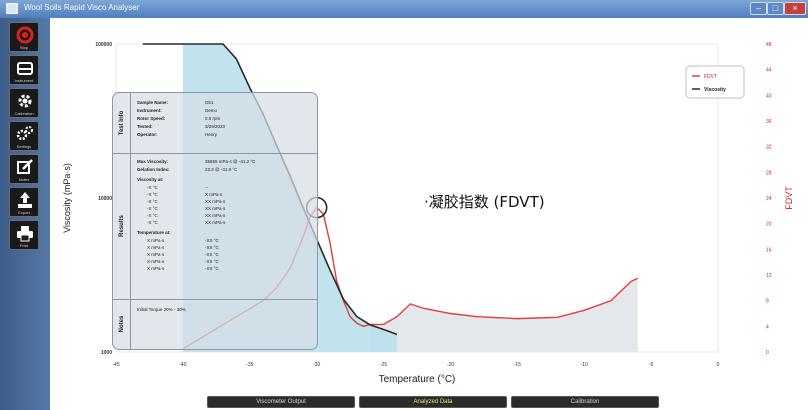  Describe the element at coordinates (215, 126) in the screenshot. I see `field-value: 3/29/2020` at that location.